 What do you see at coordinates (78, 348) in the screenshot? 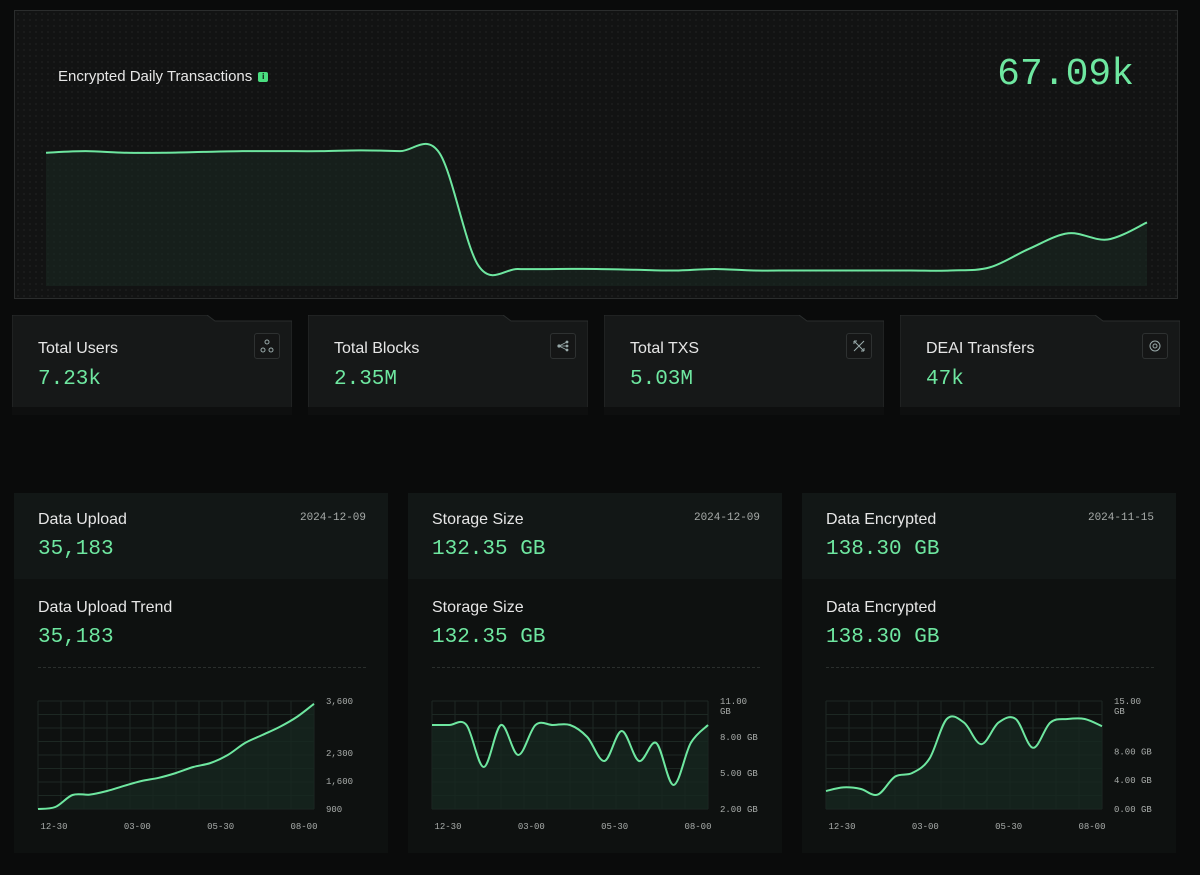
I see `stat-label: Total Users` at bounding box center [78, 348].